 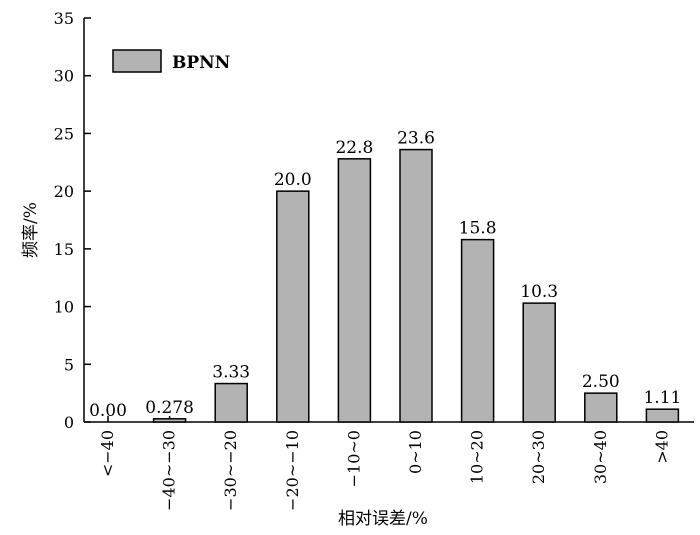 I want to click on bar-value-label: 10.3, so click(x=539, y=292).